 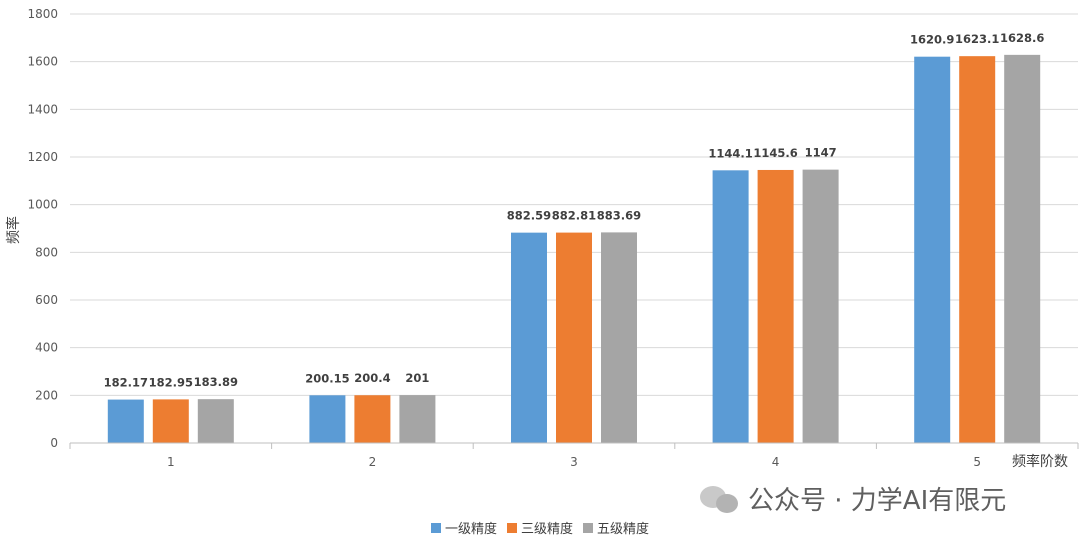 I want to click on y-tick-label: 400, so click(x=46, y=348).